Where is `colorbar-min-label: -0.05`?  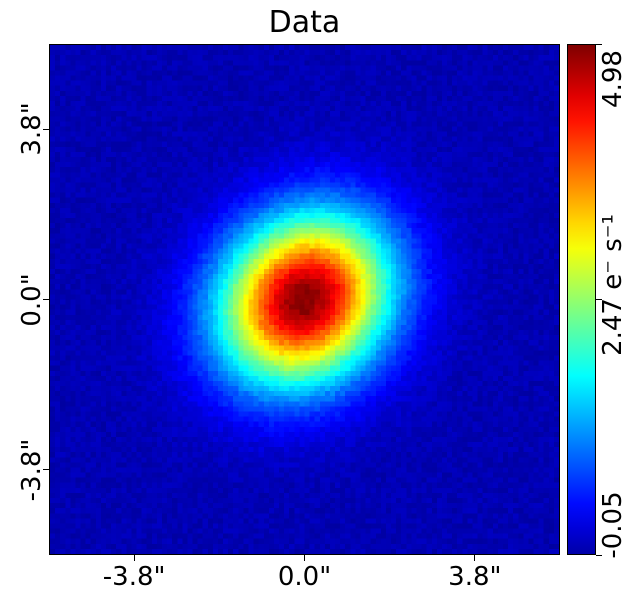
colorbar-min-label: -0.05 is located at coordinates (613, 525).